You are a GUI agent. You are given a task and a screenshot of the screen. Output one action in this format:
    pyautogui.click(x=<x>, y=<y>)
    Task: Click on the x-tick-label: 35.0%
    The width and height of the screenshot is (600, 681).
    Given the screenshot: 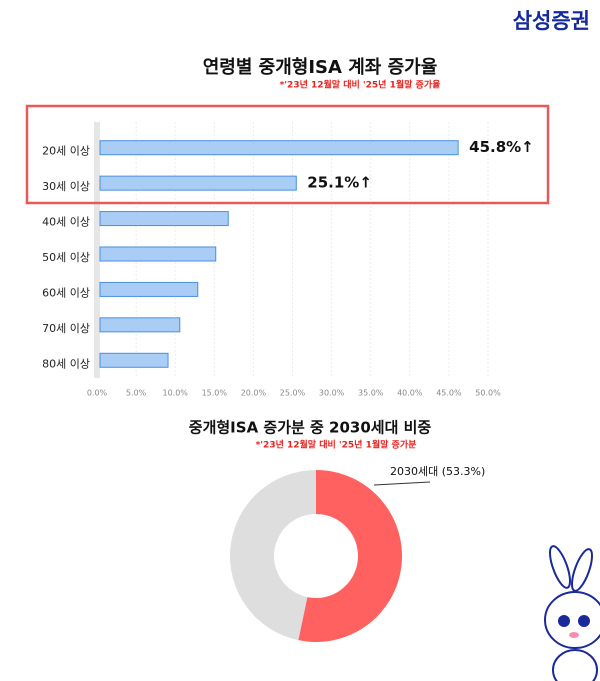 What is the action you would take?
    pyautogui.click(x=371, y=393)
    